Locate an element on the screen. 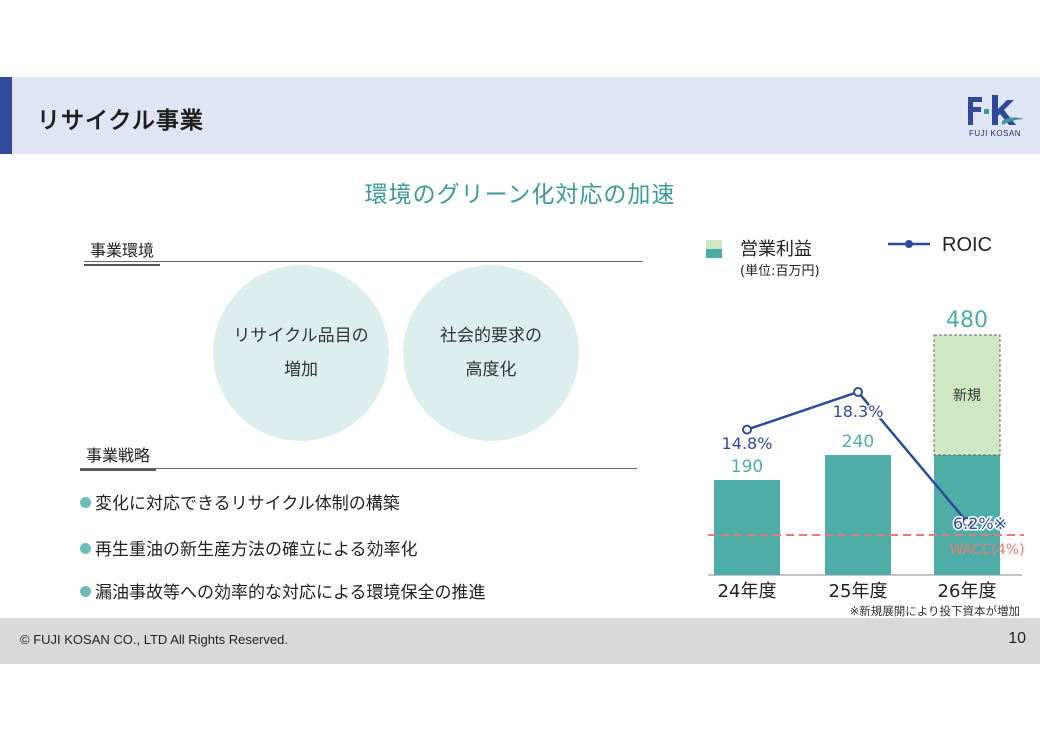 This screenshot has width=1040, height=742. strategy-label: 事業戦略 is located at coordinates (118, 456).